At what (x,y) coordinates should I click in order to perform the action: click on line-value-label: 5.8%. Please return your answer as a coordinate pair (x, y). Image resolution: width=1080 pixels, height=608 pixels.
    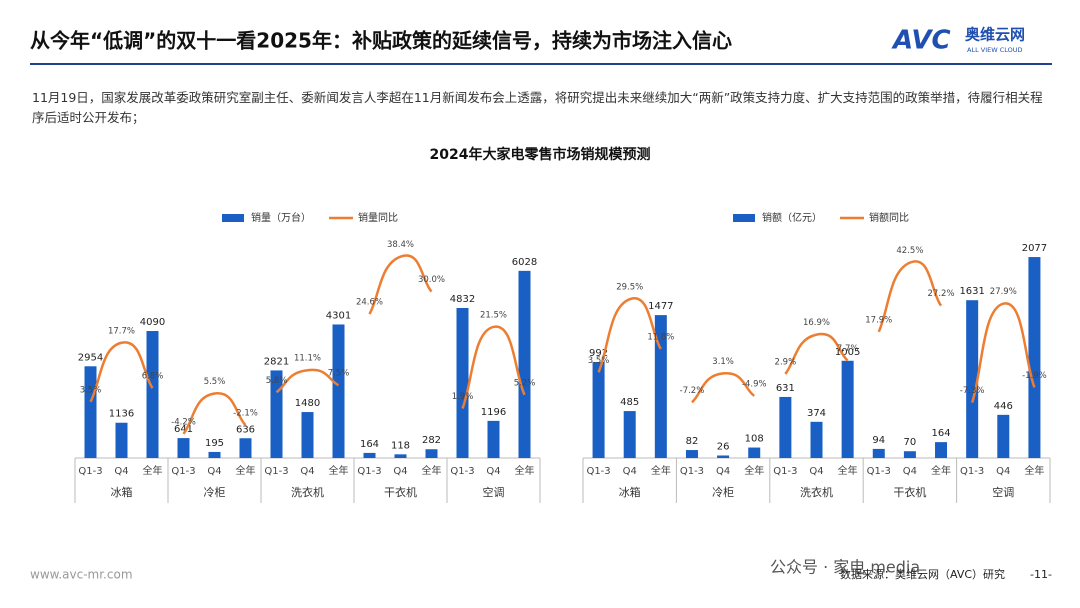
    Looking at the image, I should click on (277, 381).